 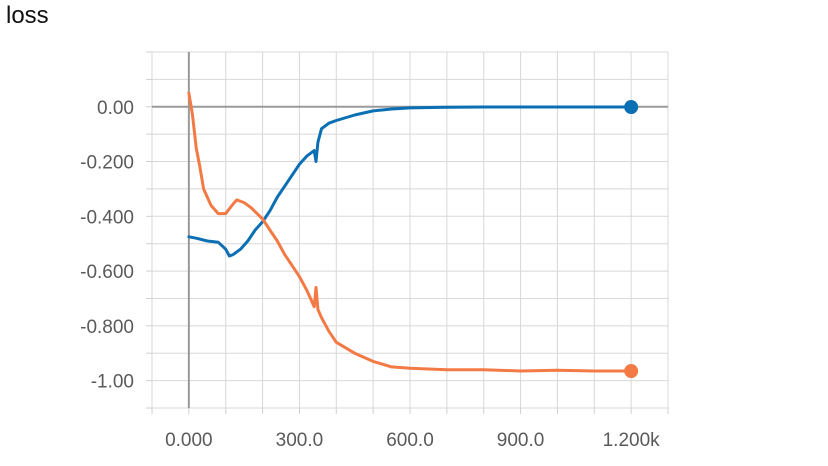 I want to click on chart-title: loss, so click(x=27, y=15).